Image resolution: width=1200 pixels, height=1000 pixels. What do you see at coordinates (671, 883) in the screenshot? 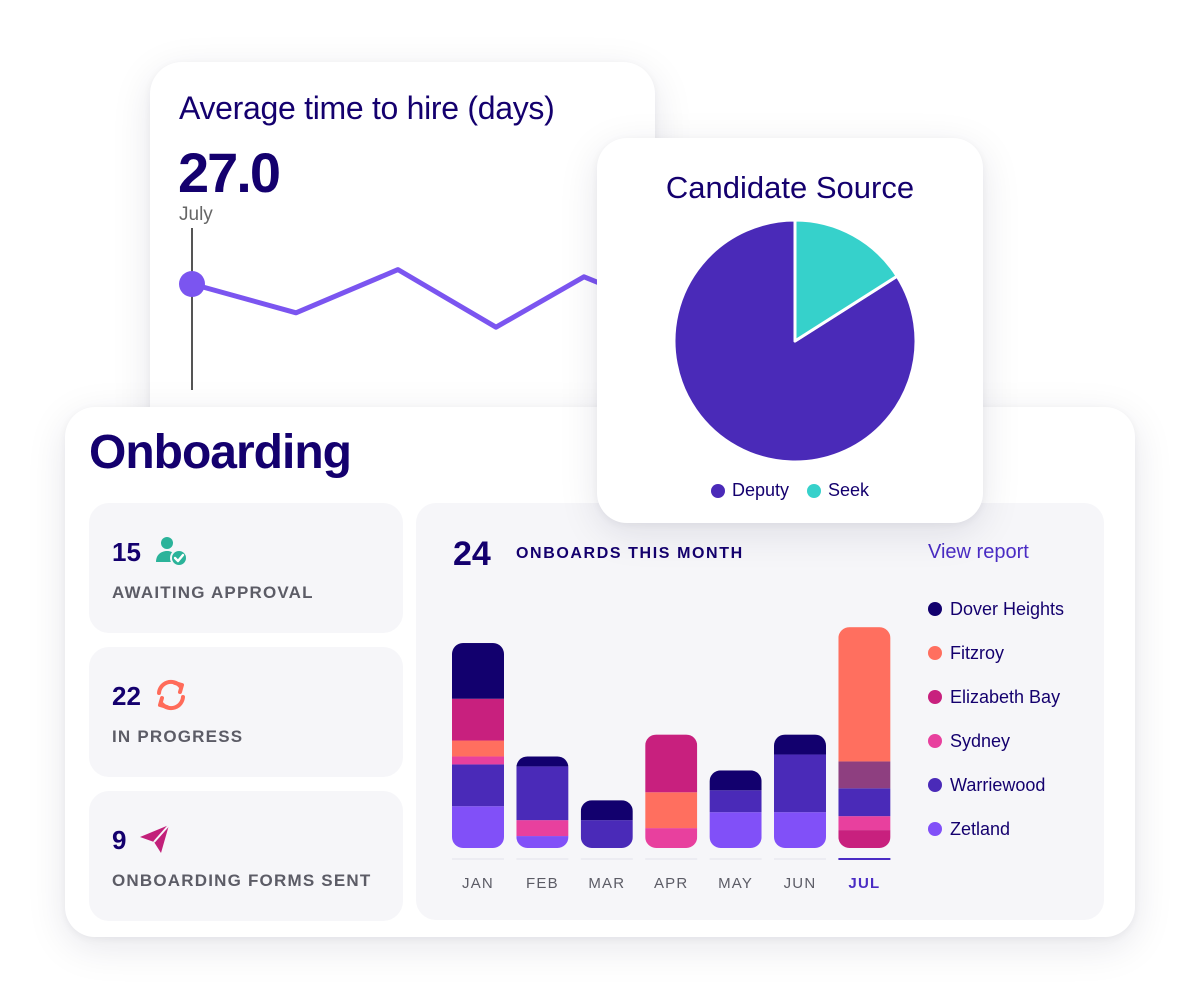
I see `x-tick-label: APR` at bounding box center [671, 883].